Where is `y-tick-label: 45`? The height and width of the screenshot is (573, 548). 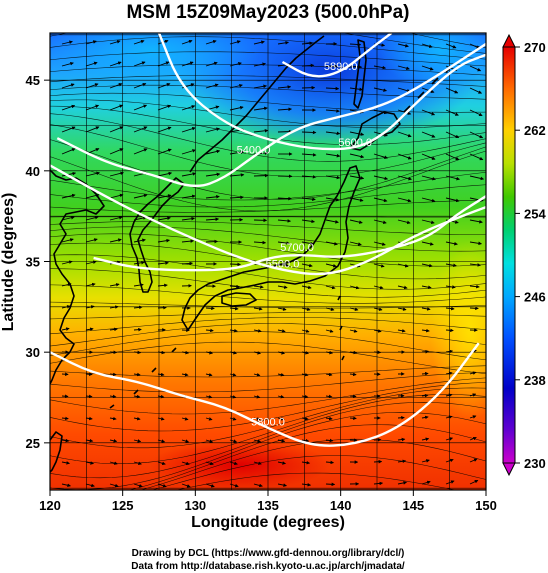
y-tick-label: 45 is located at coordinates (33, 80).